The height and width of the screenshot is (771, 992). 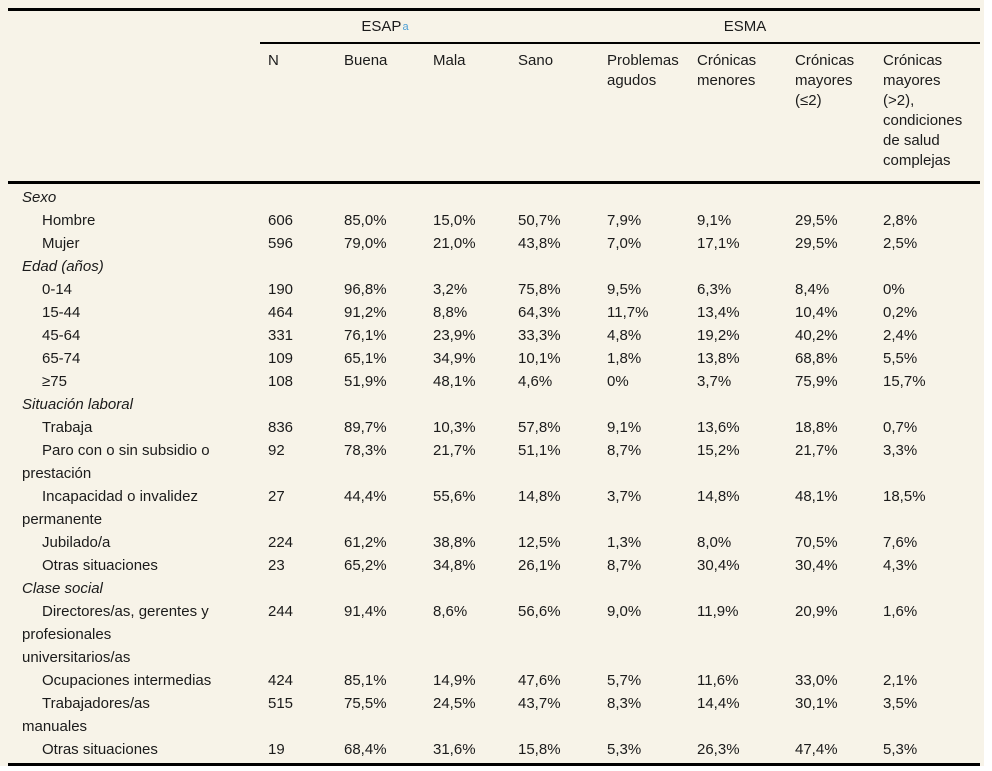 I want to click on value-cell: 44,4%, so click(x=365, y=496).